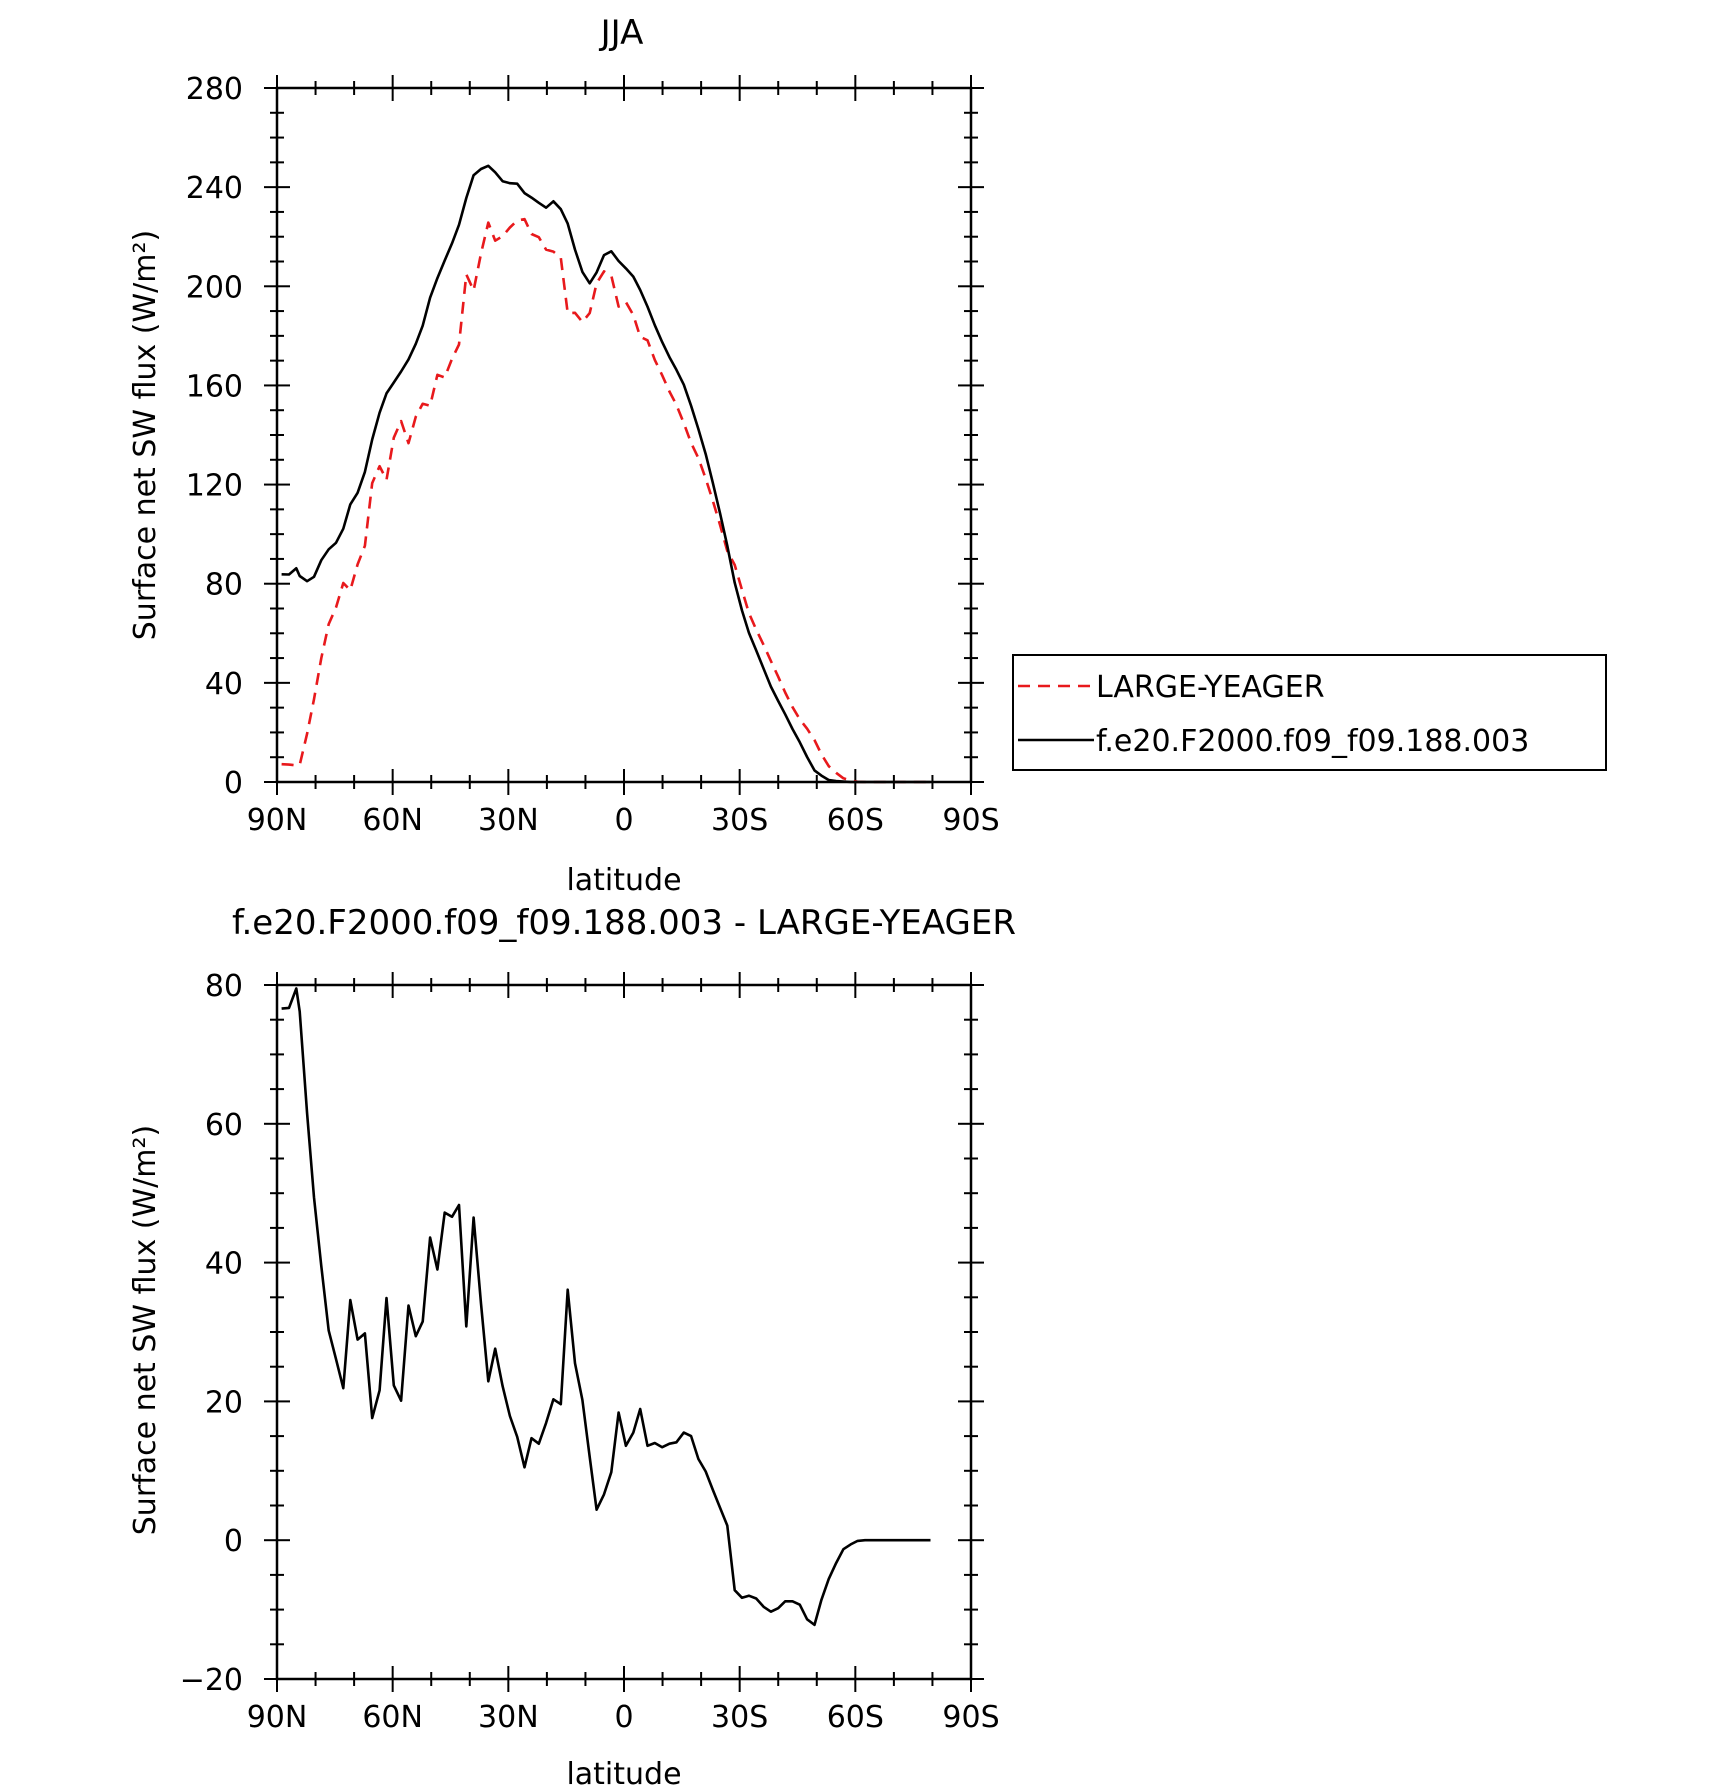 The width and height of the screenshot is (1710, 1789). Describe the element at coordinates (145, 1330) in the screenshot. I see `bottom-chart-ylabel: Surface net SW flux (W/m²)` at that location.